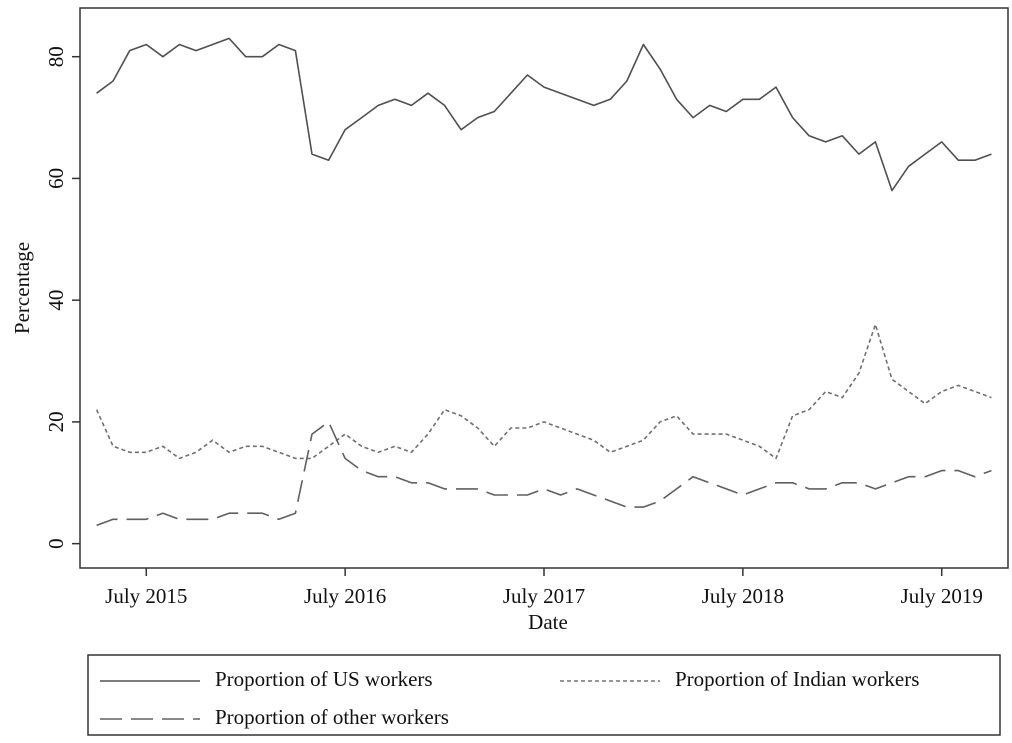 This screenshot has width=1012, height=743. I want to click on x-axis-label: Date, so click(548, 622).